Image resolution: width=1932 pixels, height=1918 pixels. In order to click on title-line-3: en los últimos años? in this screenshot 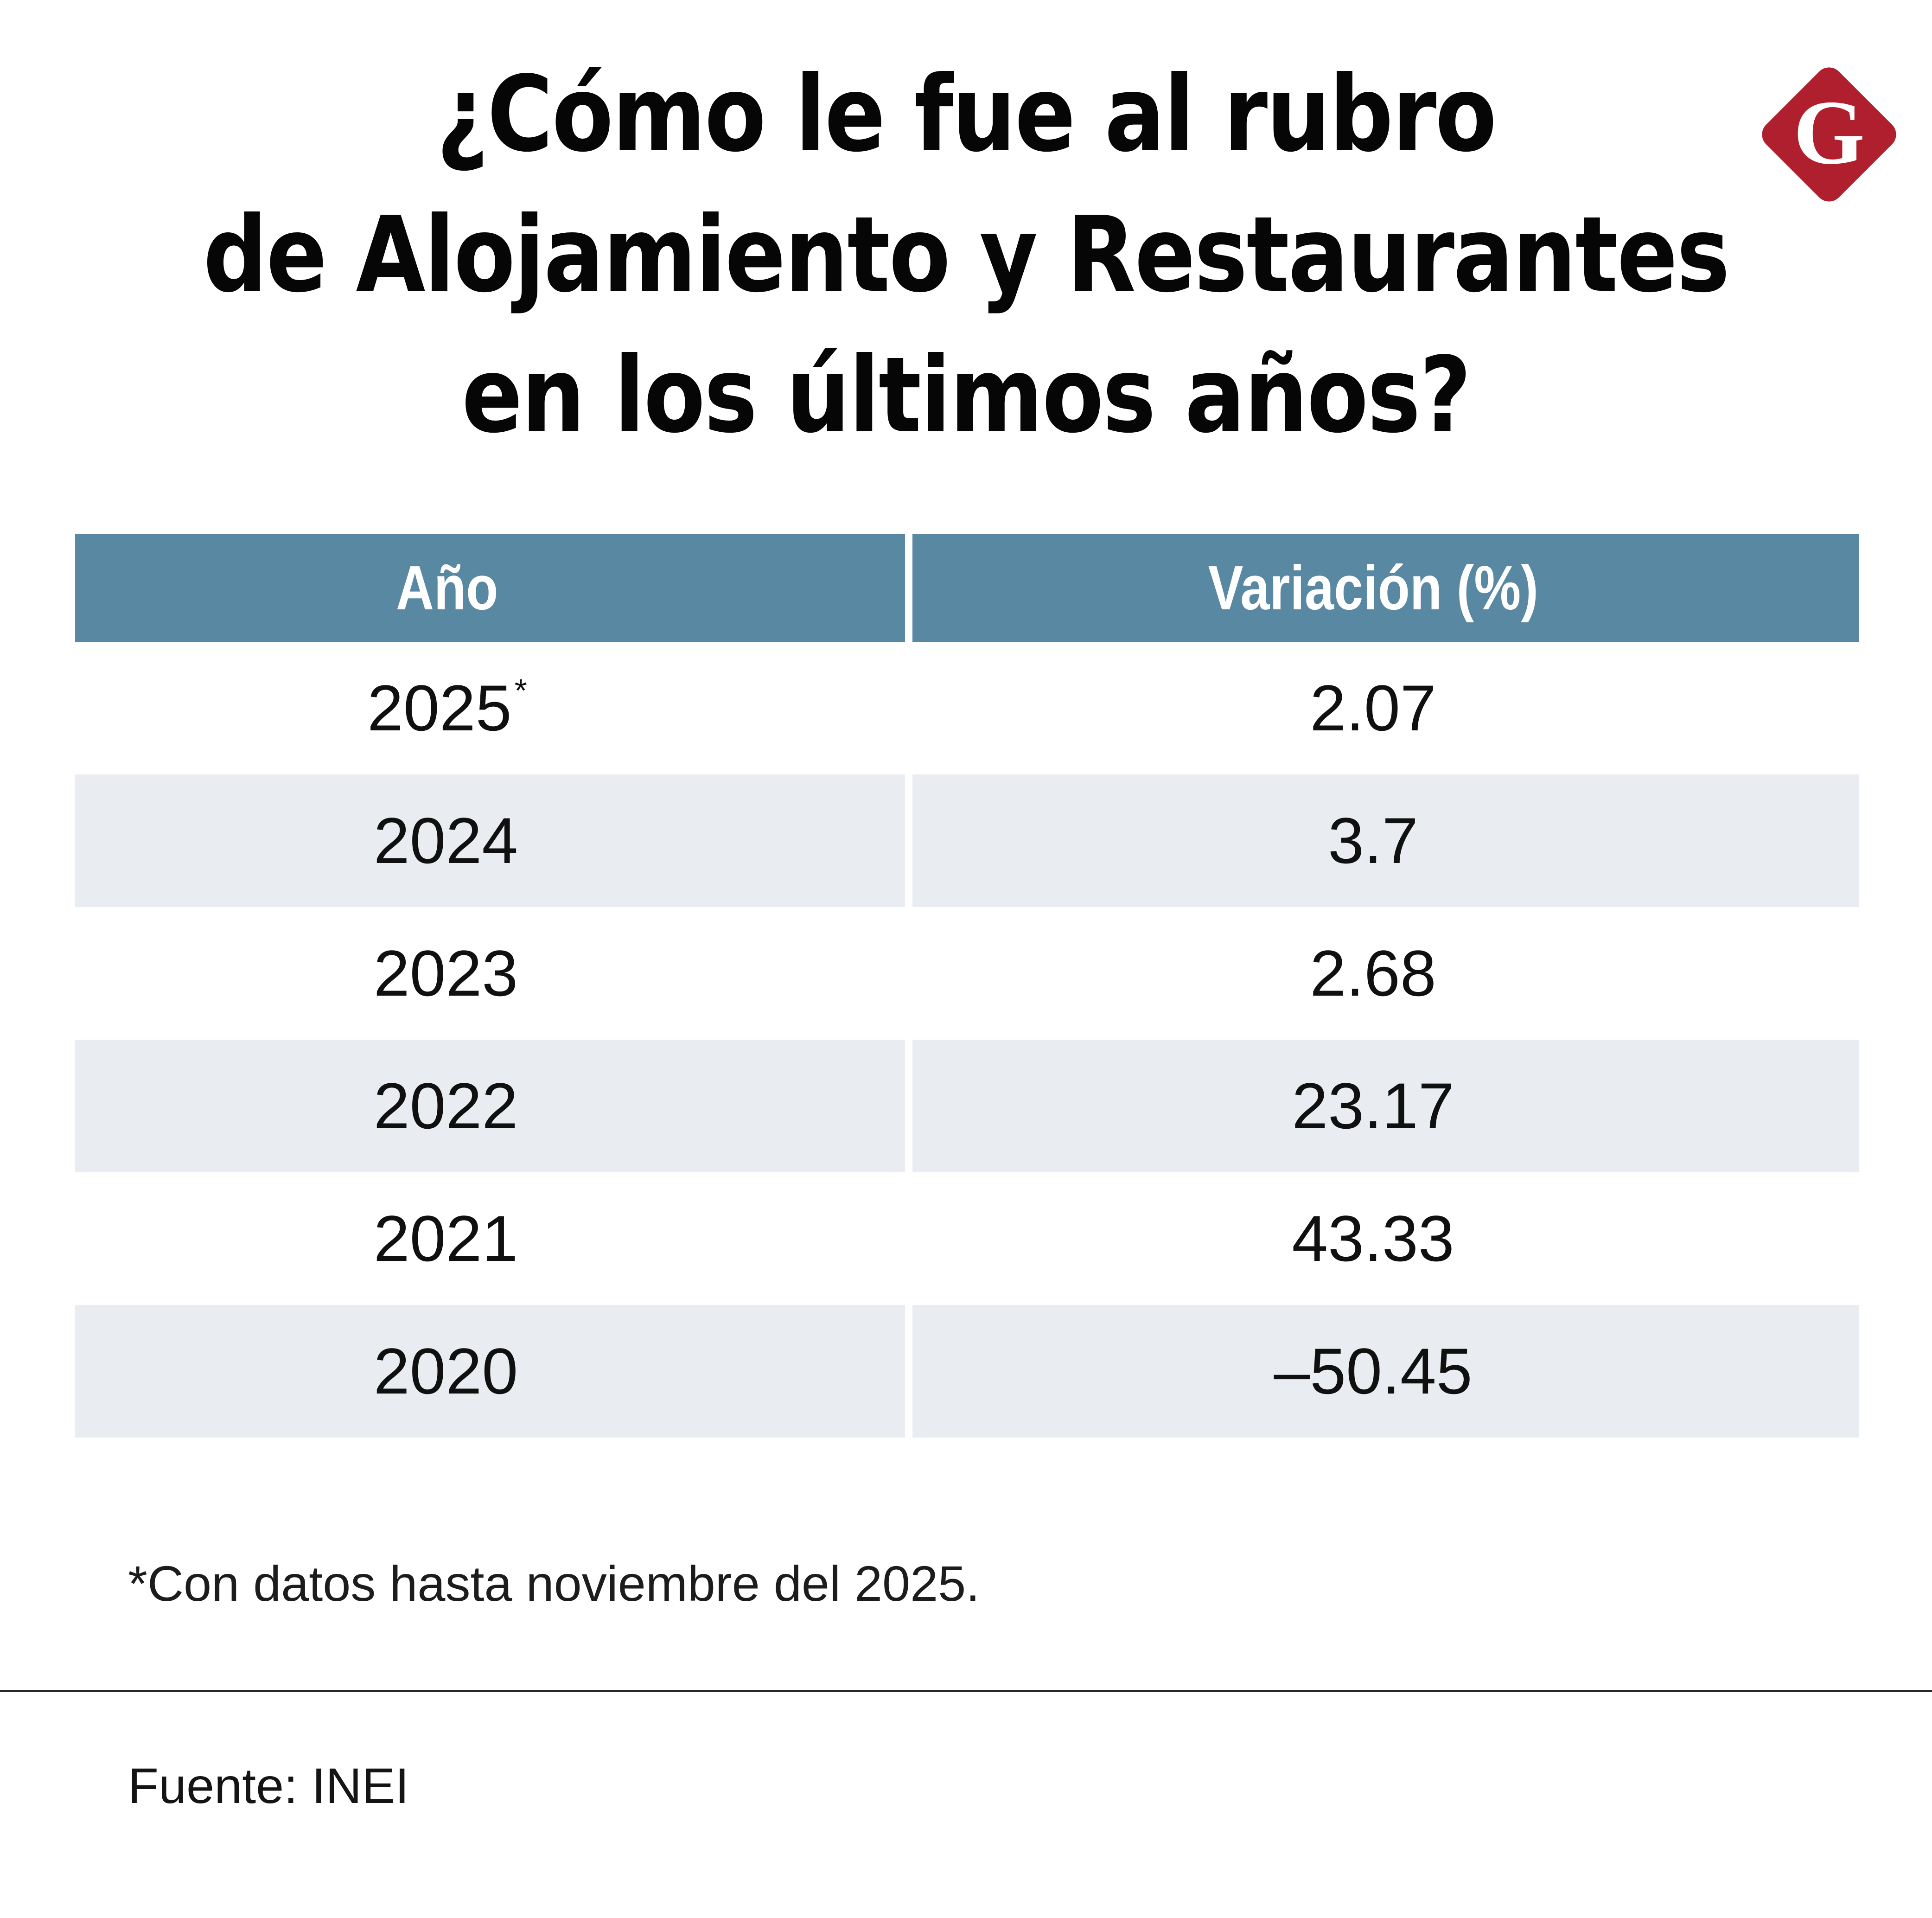, I will do `click(966, 395)`.